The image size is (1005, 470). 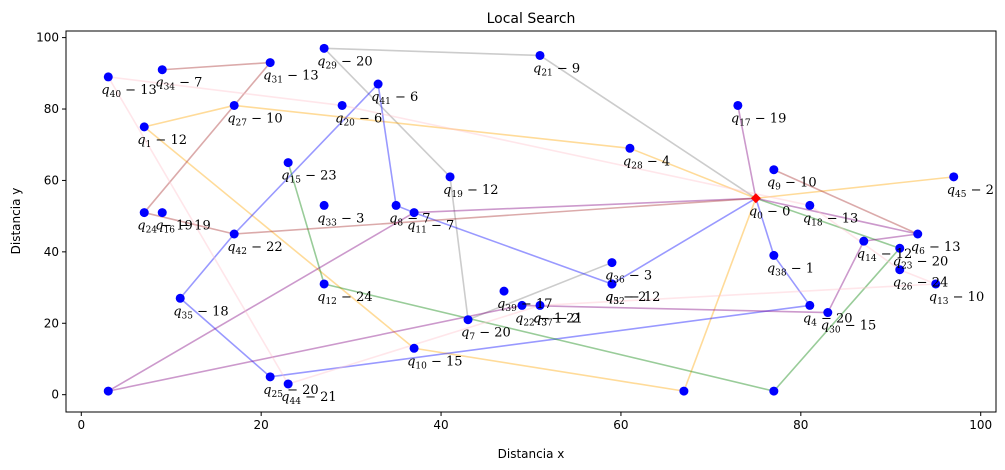 What do you see at coordinates (920, 262) in the screenshot?
I see `point-label-21: q23 − 20` at bounding box center [920, 262].